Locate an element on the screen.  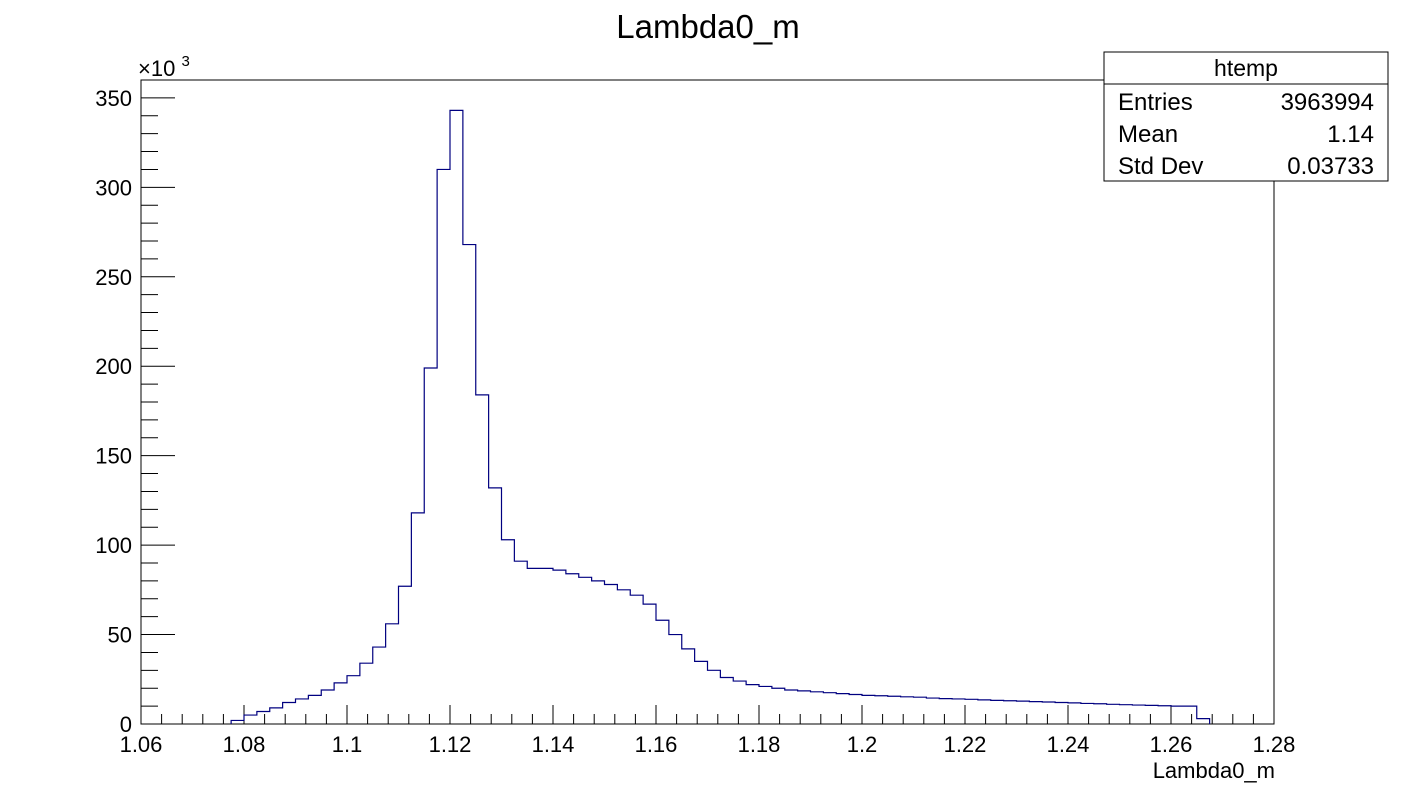
x-tick-label: 1.12 is located at coordinates (450, 744).